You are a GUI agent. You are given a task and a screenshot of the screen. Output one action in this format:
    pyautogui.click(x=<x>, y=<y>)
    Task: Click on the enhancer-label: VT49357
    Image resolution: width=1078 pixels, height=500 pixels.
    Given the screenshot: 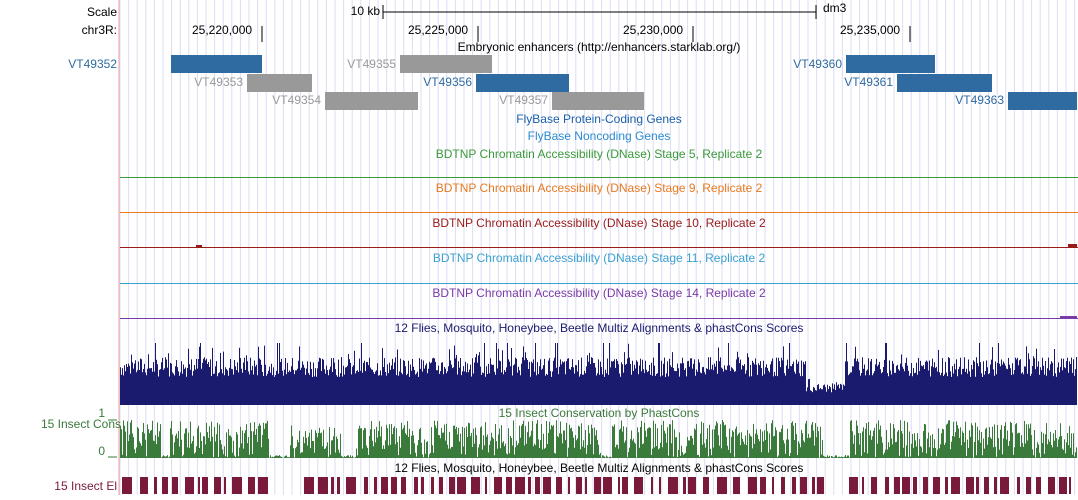 What is the action you would take?
    pyautogui.click(x=523, y=100)
    